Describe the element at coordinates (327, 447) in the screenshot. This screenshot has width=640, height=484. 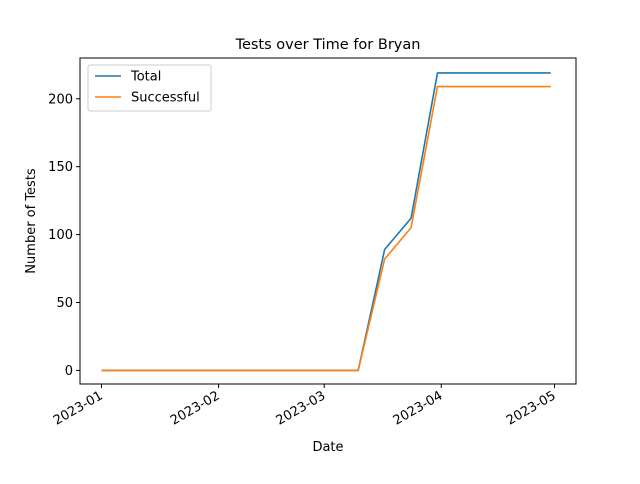
I see `x-axis-label: Date` at that location.